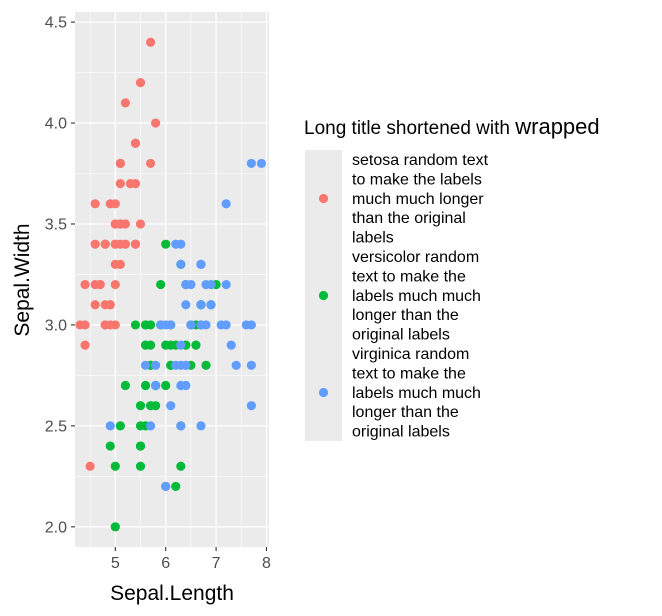 The height and width of the screenshot is (616, 662). I want to click on y-tick-label: 4.5, so click(56, 23).